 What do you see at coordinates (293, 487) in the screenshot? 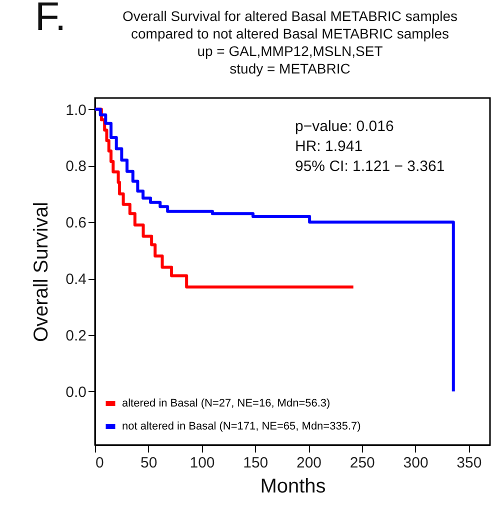
I see `x-axis-title: Months` at bounding box center [293, 487].